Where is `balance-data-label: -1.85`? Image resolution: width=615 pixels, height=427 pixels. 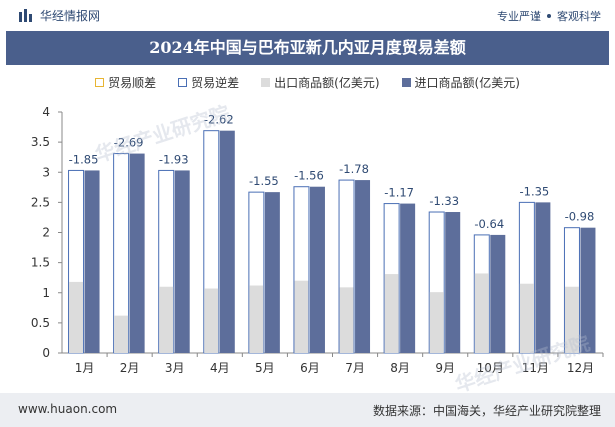
balance-data-label: -1.85 is located at coordinates (84, 159).